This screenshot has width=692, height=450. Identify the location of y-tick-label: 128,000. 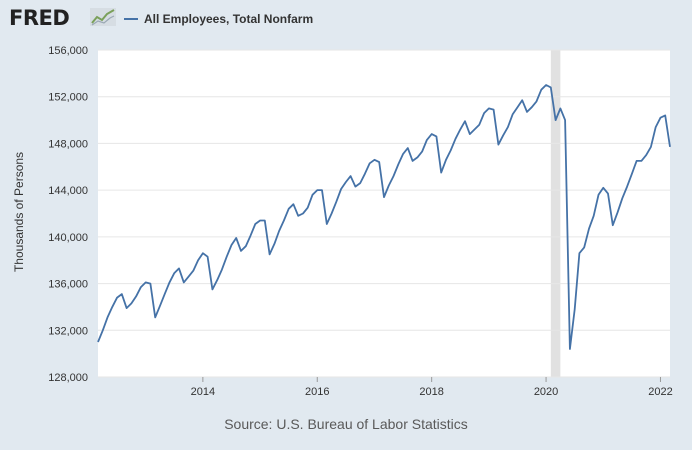
(68, 378).